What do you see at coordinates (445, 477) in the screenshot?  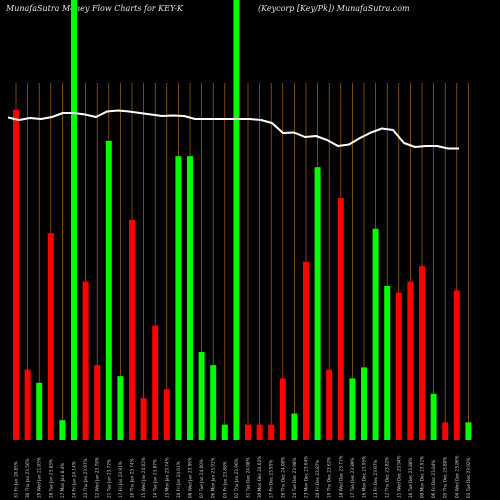 I see `x-tick-label: 05 Thu Dec 23.80%` at bounding box center [445, 477].